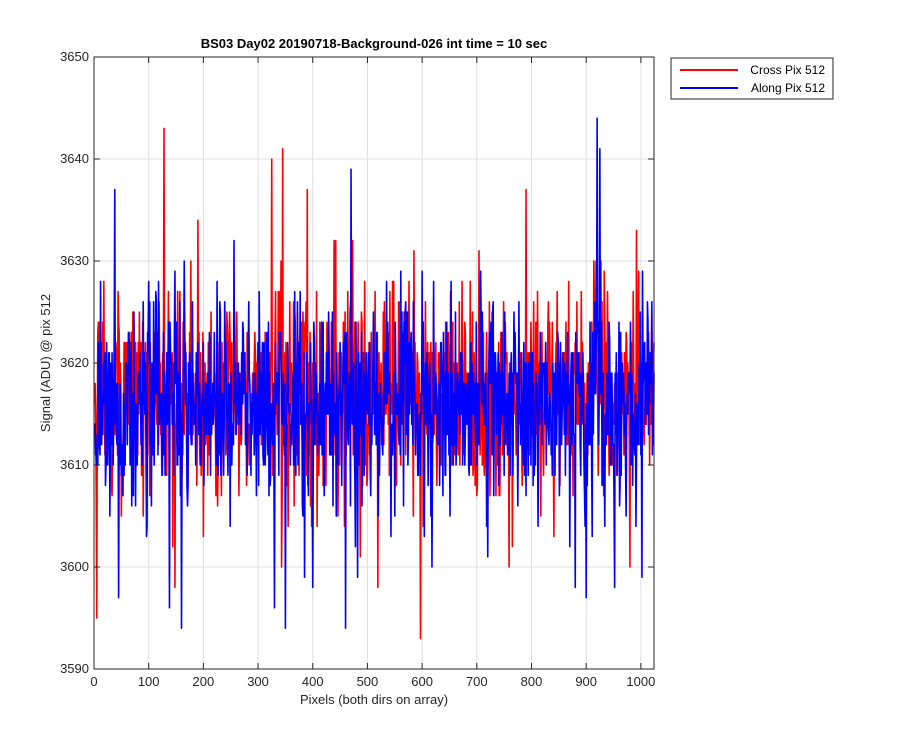 The height and width of the screenshot is (750, 900). I want to click on y-tick-label: 3590, so click(74, 668).